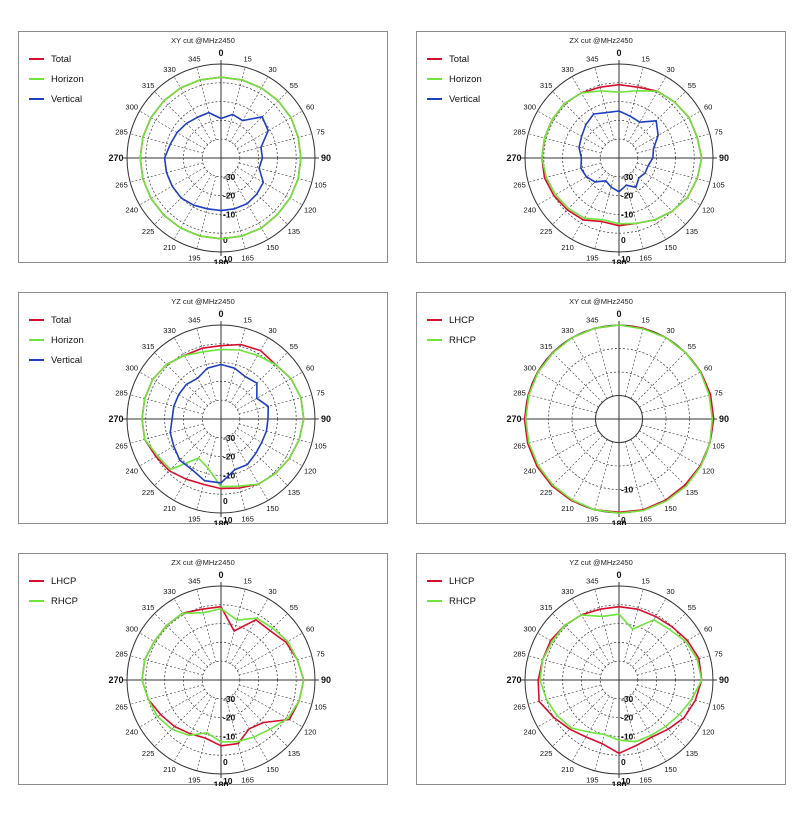  Describe the element at coordinates (626, 781) in the screenshot. I see `radial-tick-label: 10` at that location.